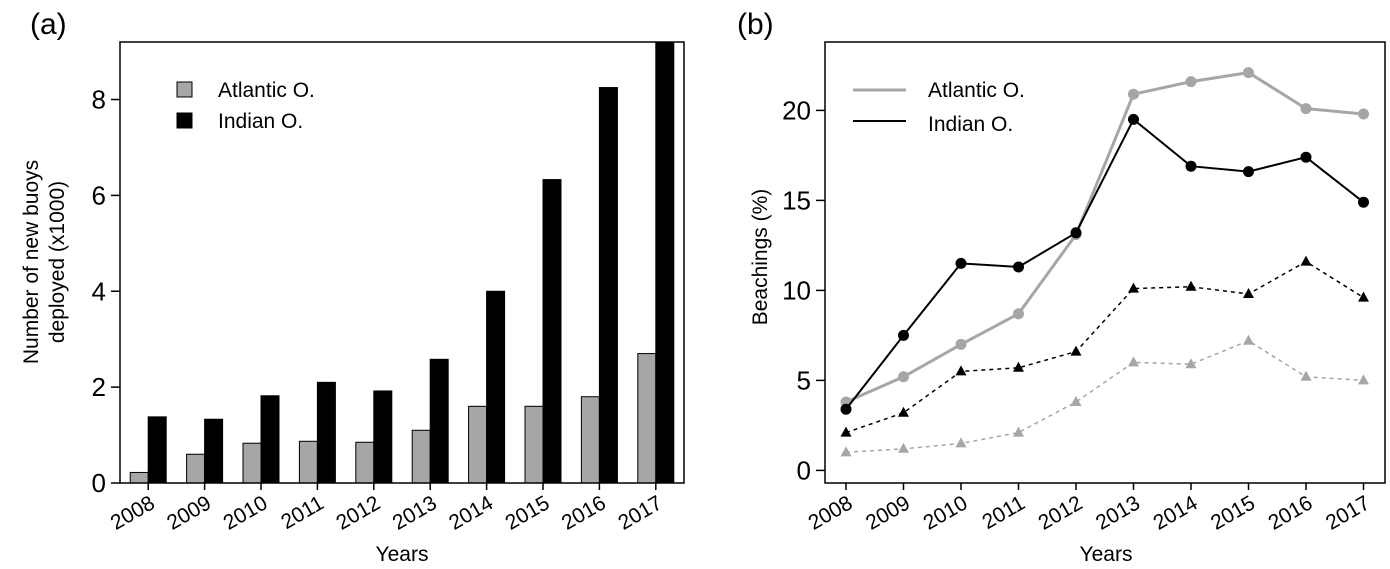 This screenshot has height=569, width=1390. What do you see at coordinates (796, 110) in the screenshot?
I see `y-tick-label: 20` at bounding box center [796, 110].